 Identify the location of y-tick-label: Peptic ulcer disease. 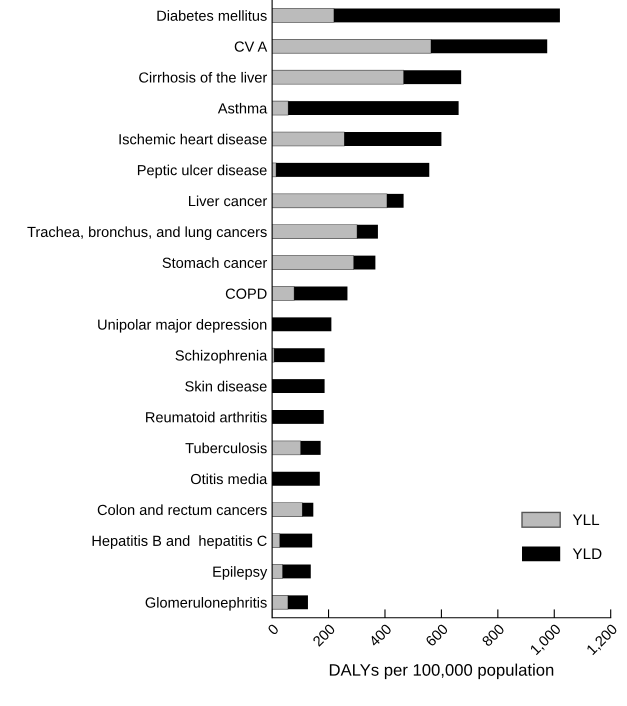
(202, 171).